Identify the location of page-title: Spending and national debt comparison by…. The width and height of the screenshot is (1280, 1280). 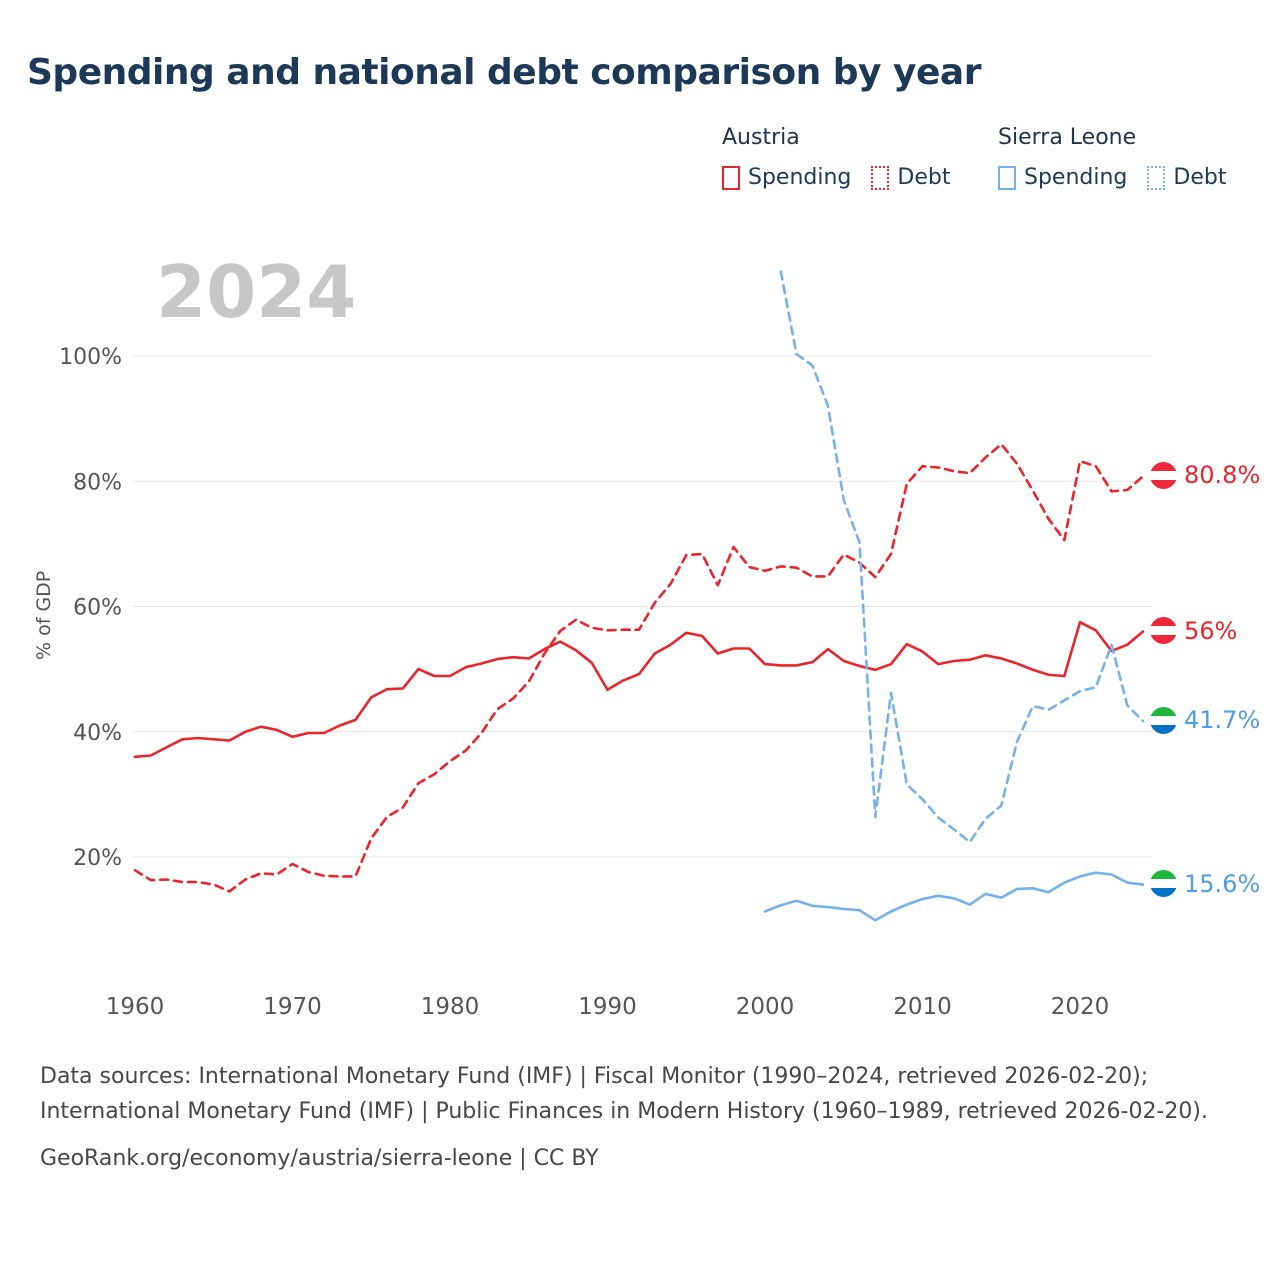
(504, 72).